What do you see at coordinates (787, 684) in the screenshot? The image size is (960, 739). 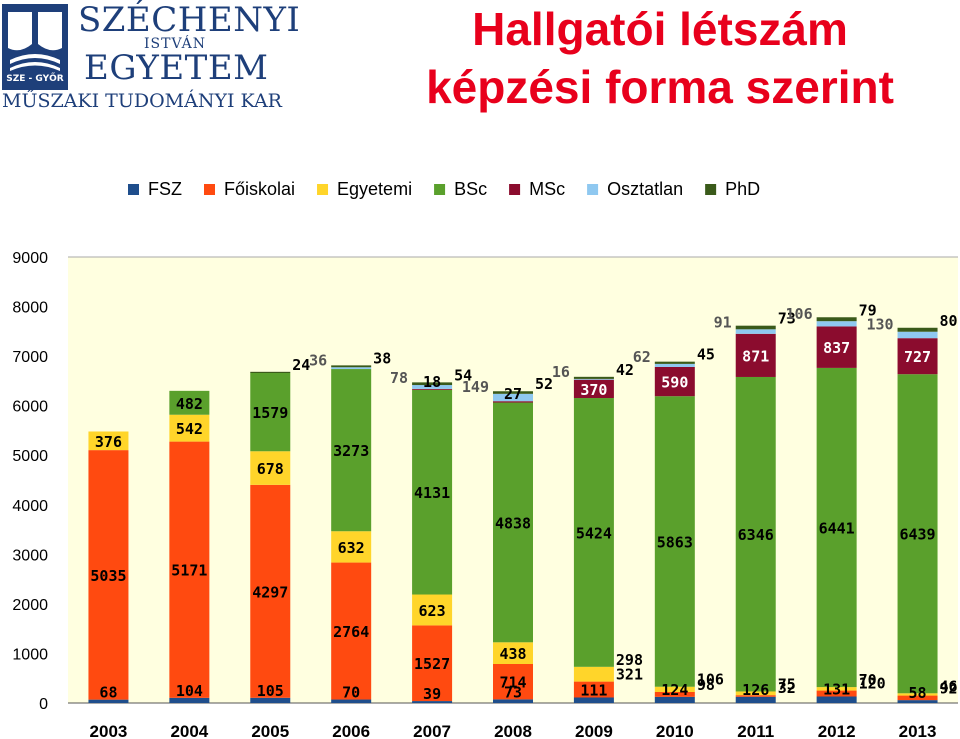 I see `data-label: 75` at bounding box center [787, 684].